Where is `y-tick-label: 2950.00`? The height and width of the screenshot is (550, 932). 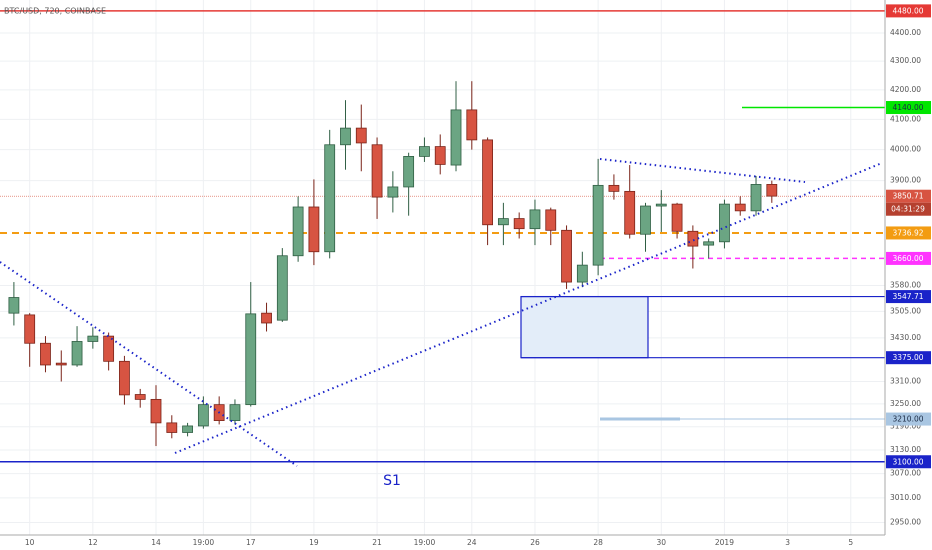 y-tick-label: 2950.00 is located at coordinates (905, 521).